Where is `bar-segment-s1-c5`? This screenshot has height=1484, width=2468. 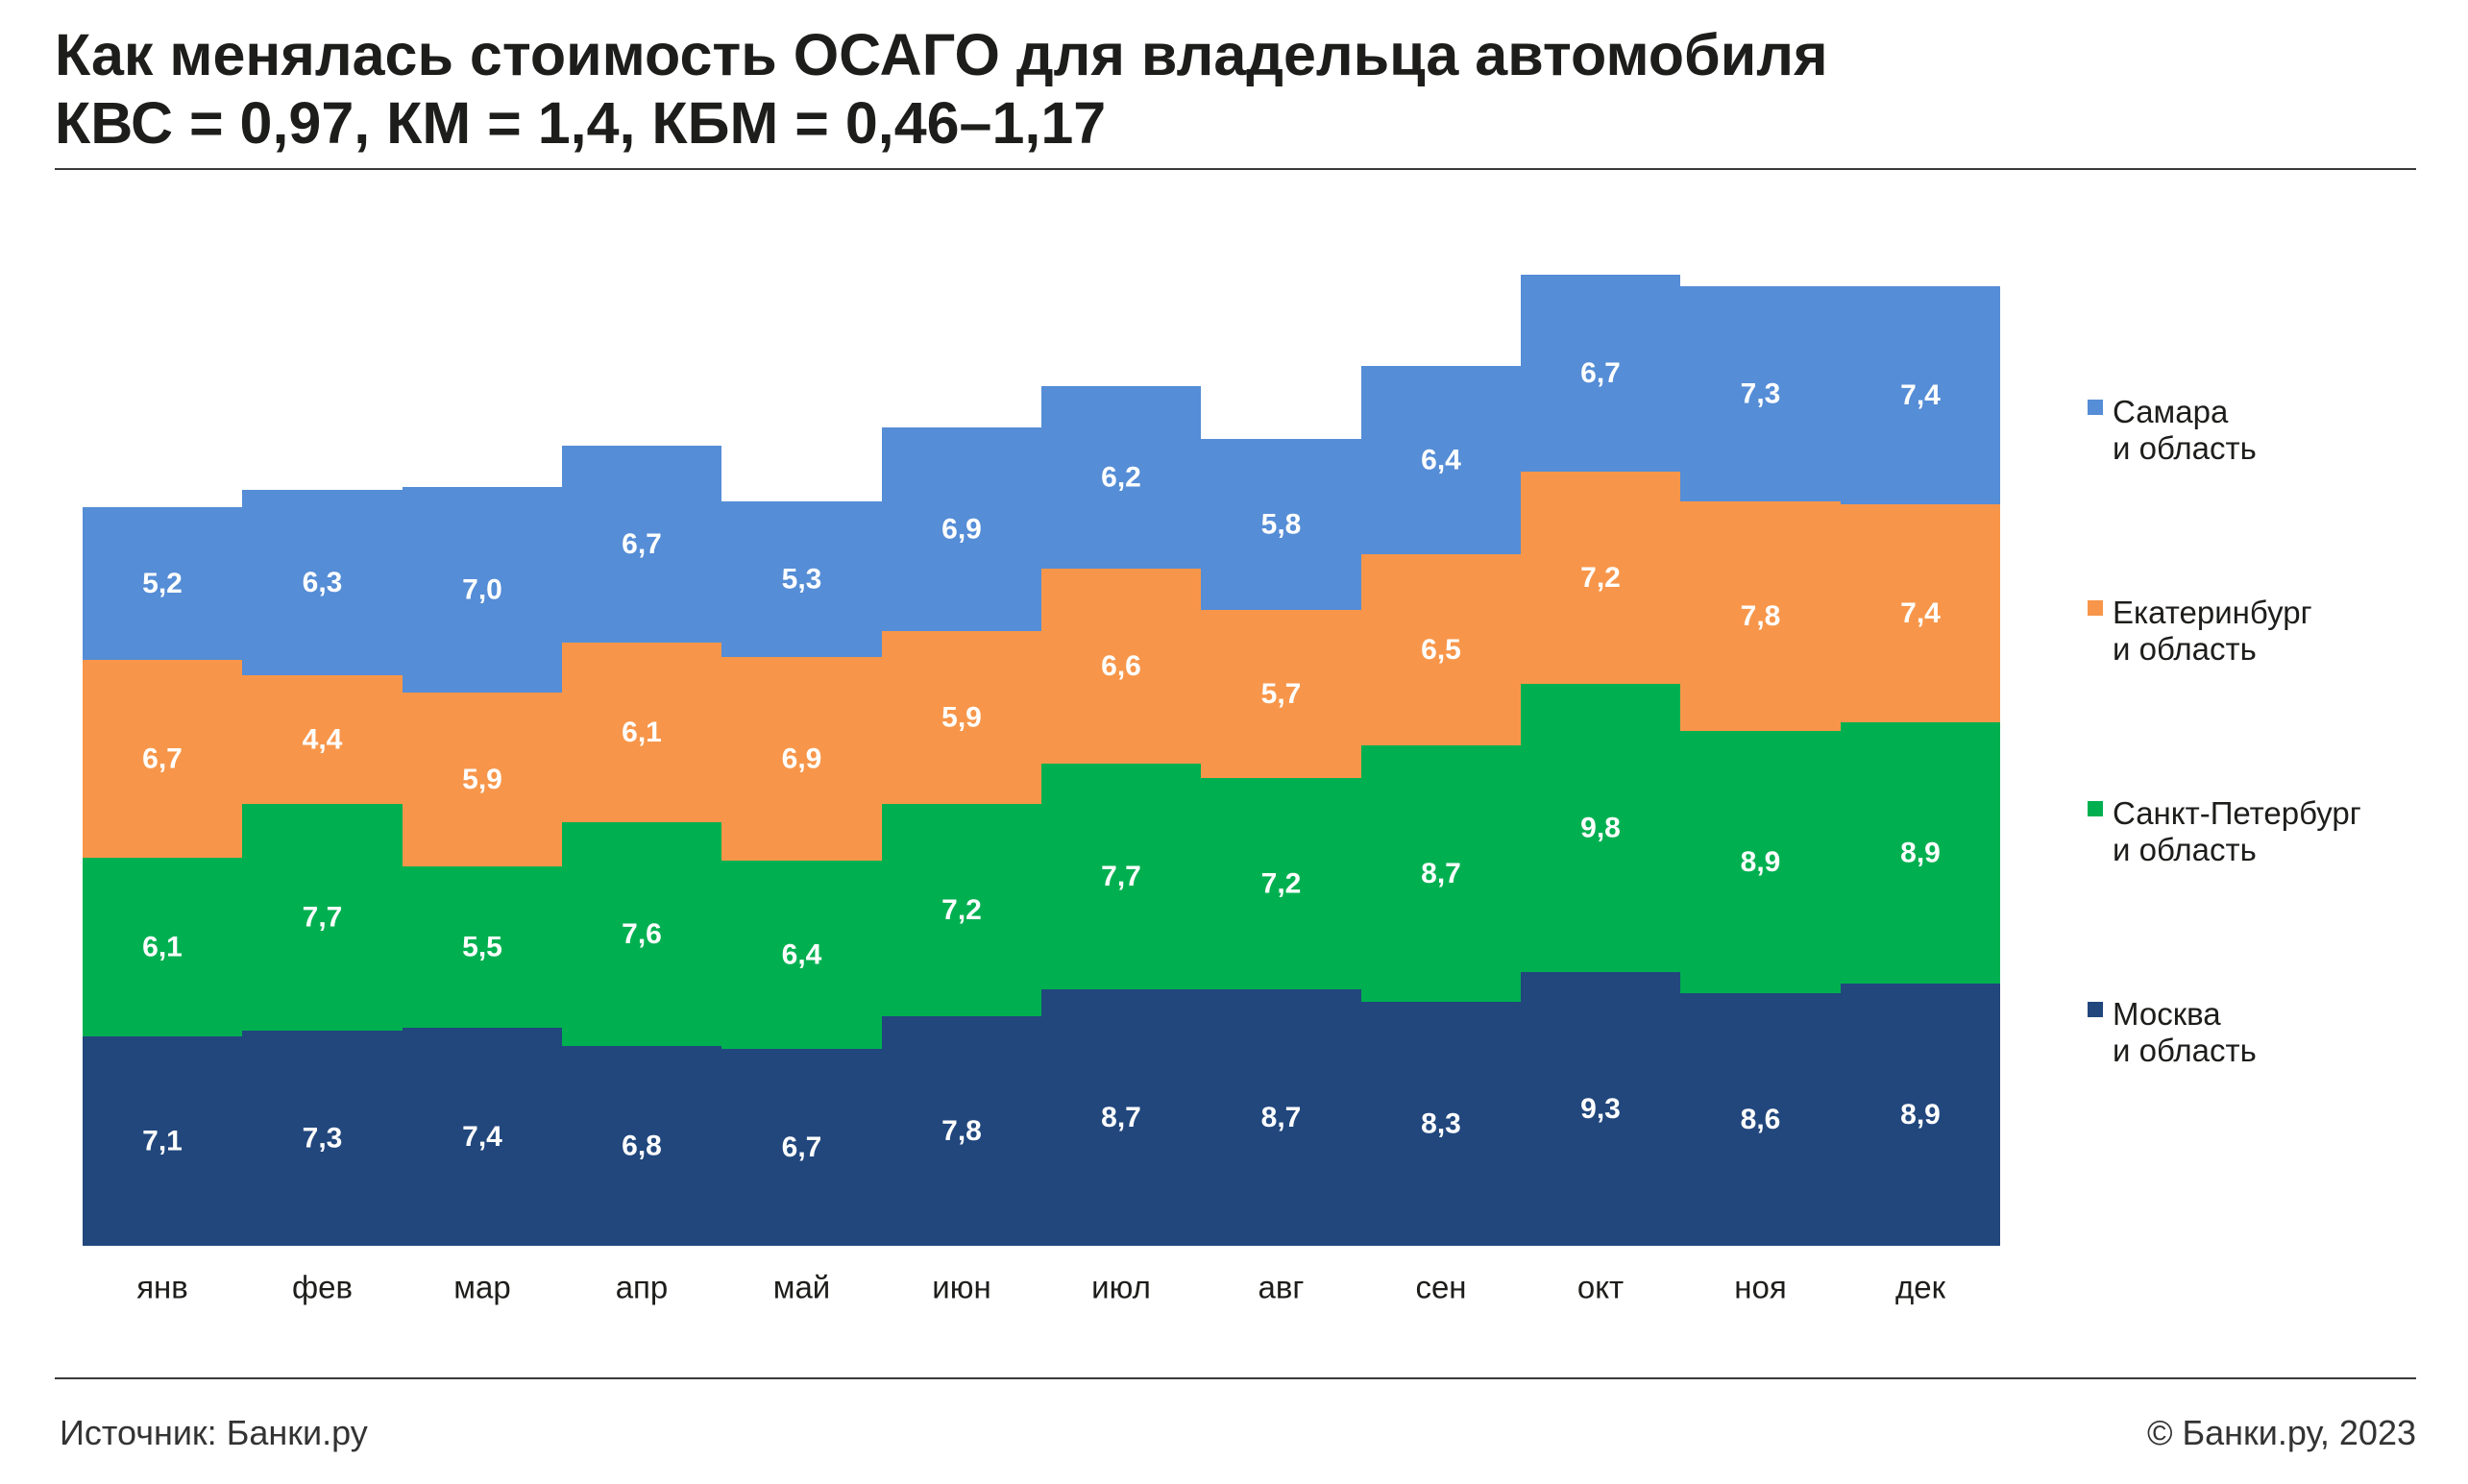 bar-segment-s1-c5 is located at coordinates (962, 910).